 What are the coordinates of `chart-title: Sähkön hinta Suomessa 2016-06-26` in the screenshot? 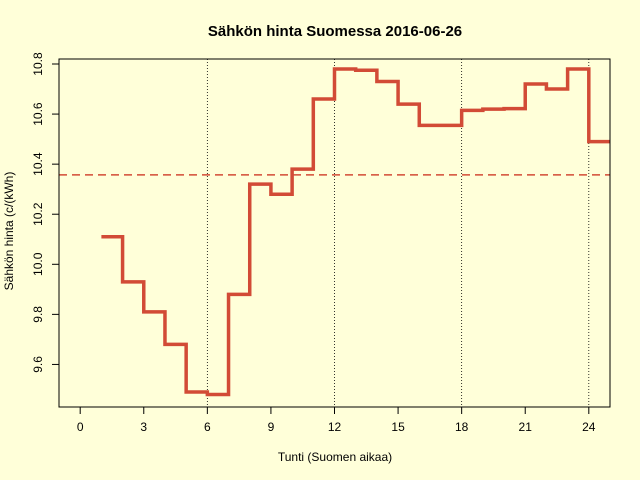 It's located at (335, 31).